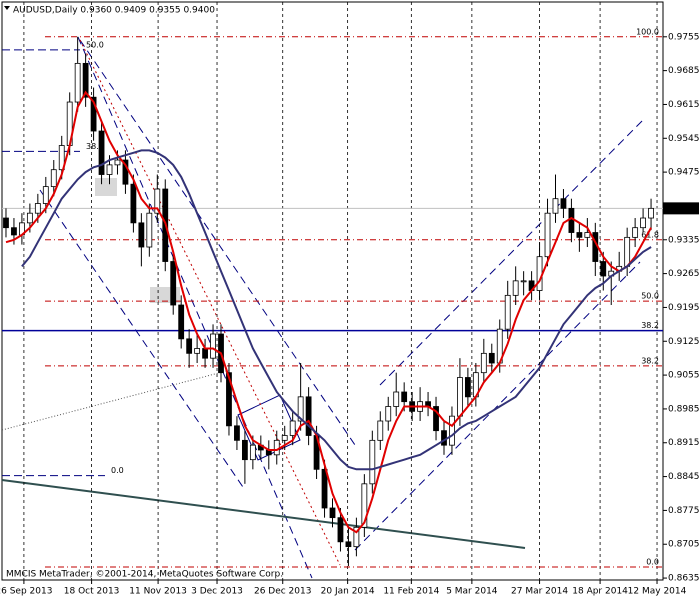  What do you see at coordinates (600, 592) in the screenshot?
I see `x-tick-label: 18 Apr 2014` at bounding box center [600, 592].